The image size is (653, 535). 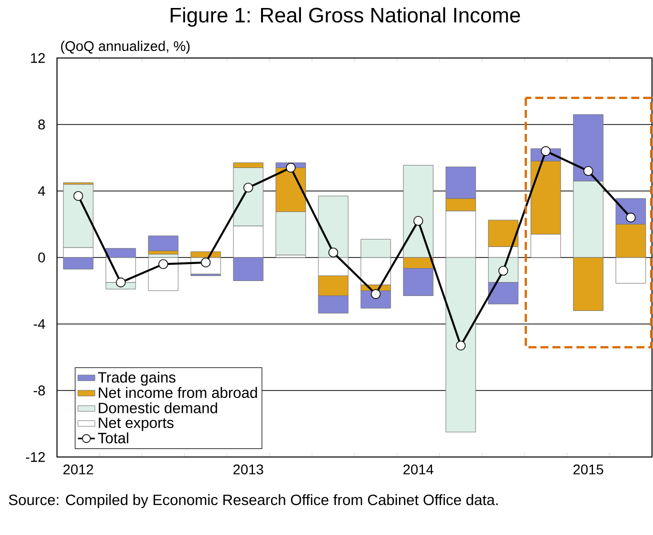 I want to click on y-tick-label: -8, so click(x=39, y=391).